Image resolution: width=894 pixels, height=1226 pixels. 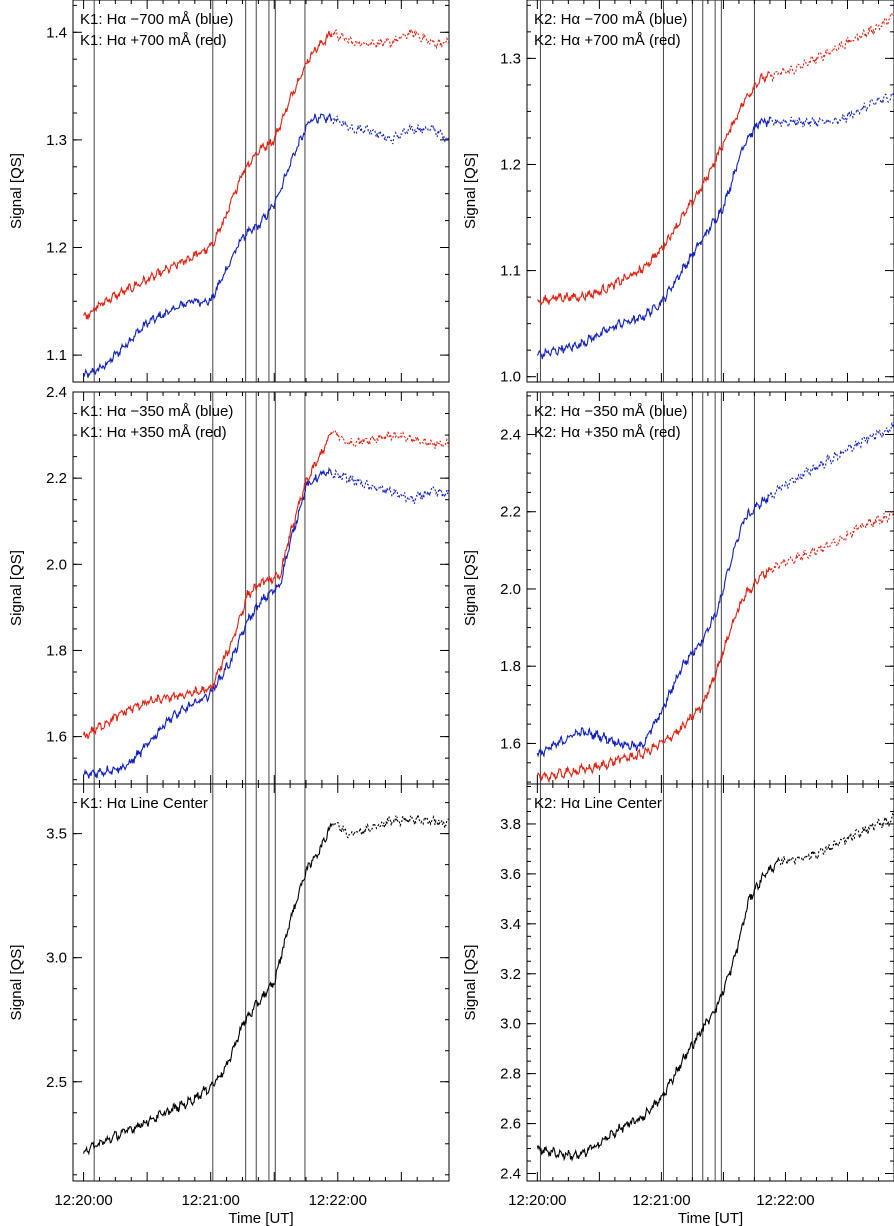 What do you see at coordinates (510, 377) in the screenshot?
I see `y-tick-label: 1.0` at bounding box center [510, 377].